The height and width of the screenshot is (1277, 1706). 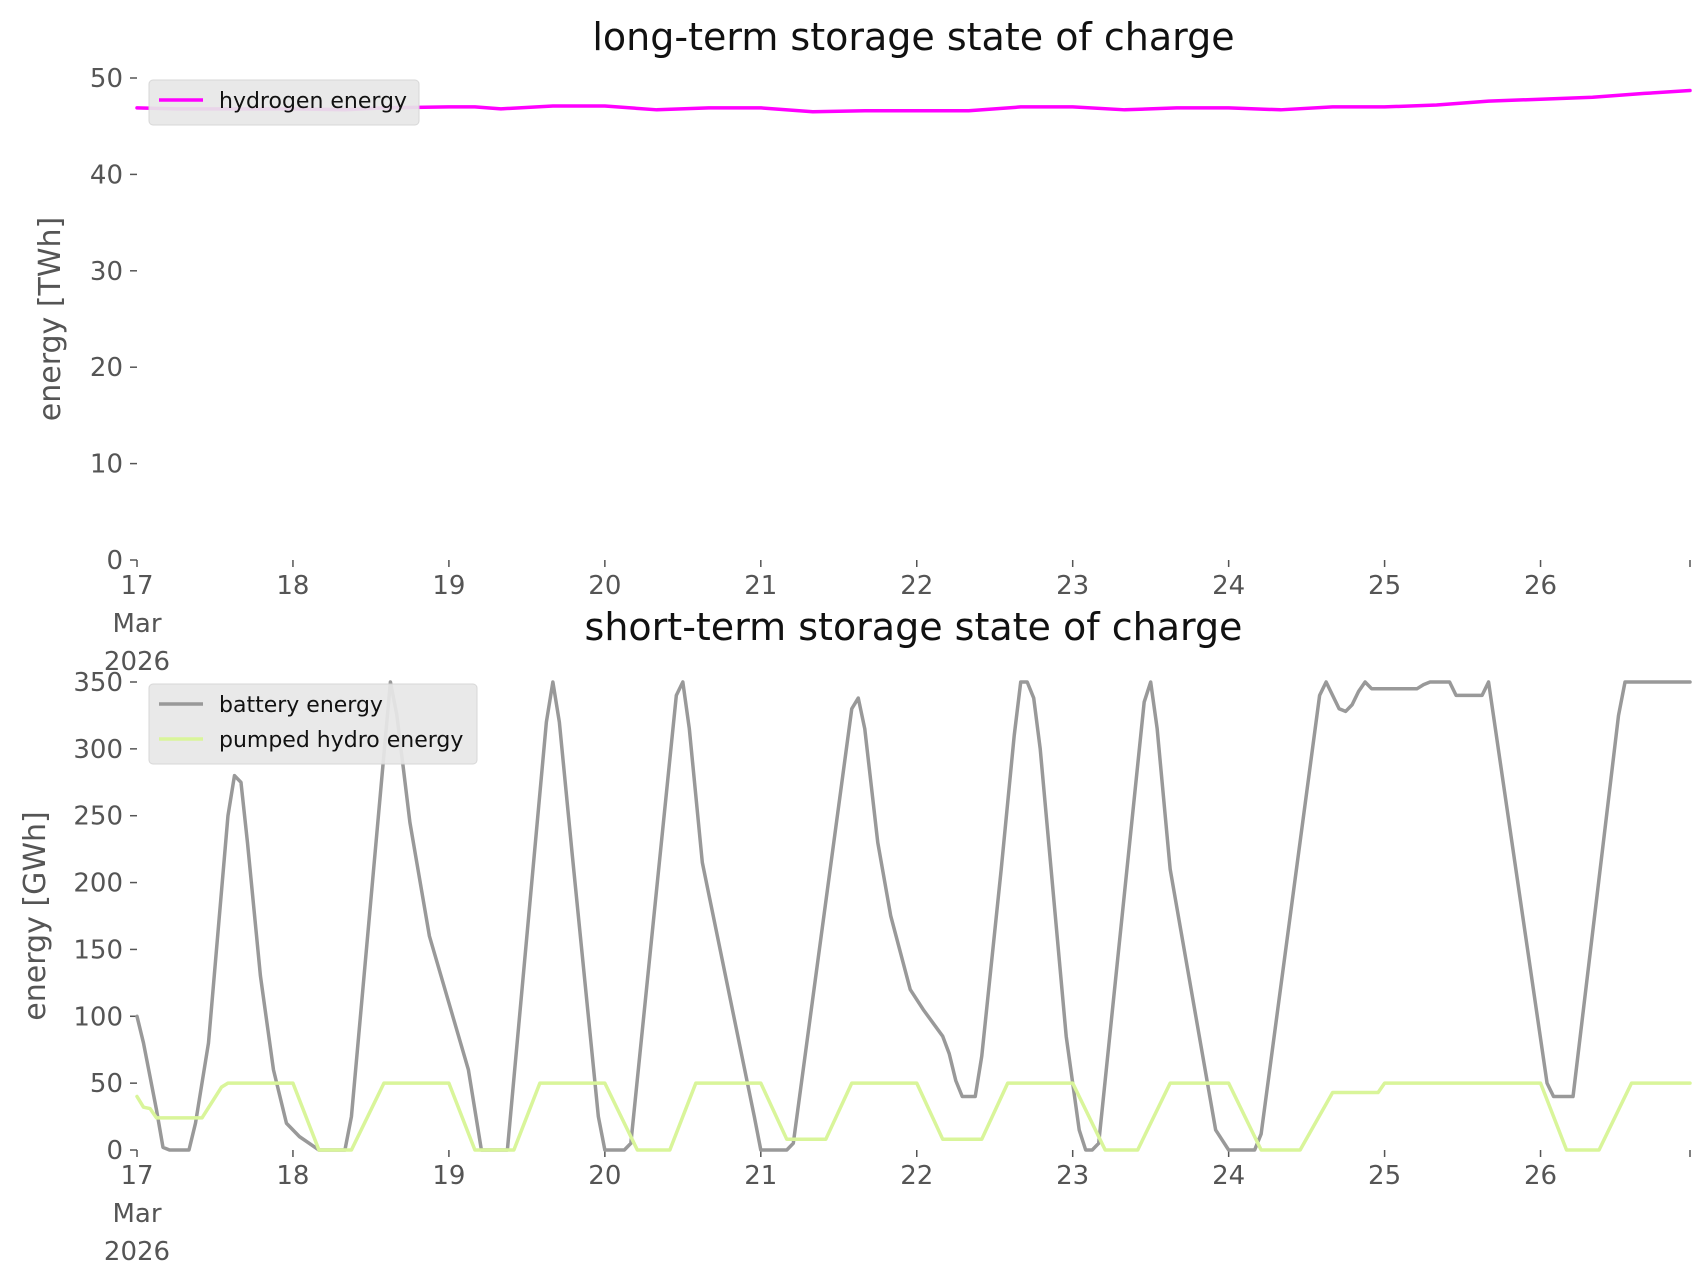 What do you see at coordinates (106, 465) in the screenshot?
I see `y-tick-label: 10` at bounding box center [106, 465].